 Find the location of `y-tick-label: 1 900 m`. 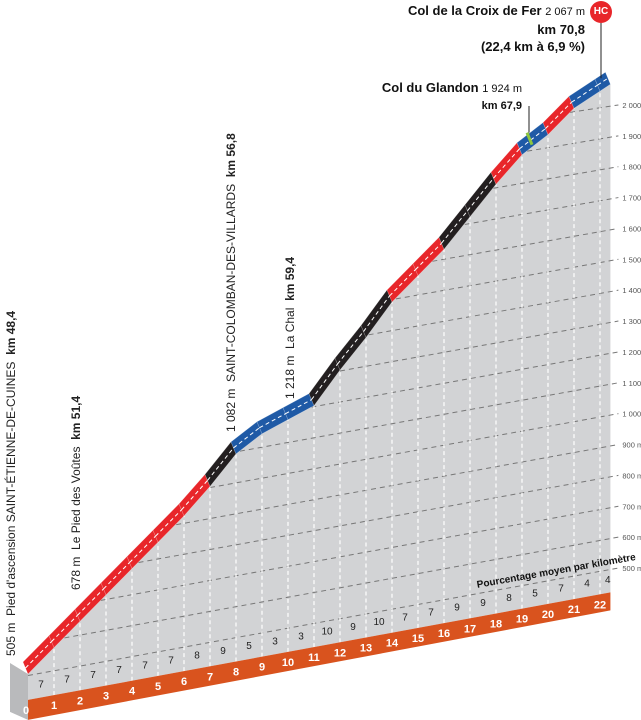

y-tick-label: 1 900 m is located at coordinates (631, 136).